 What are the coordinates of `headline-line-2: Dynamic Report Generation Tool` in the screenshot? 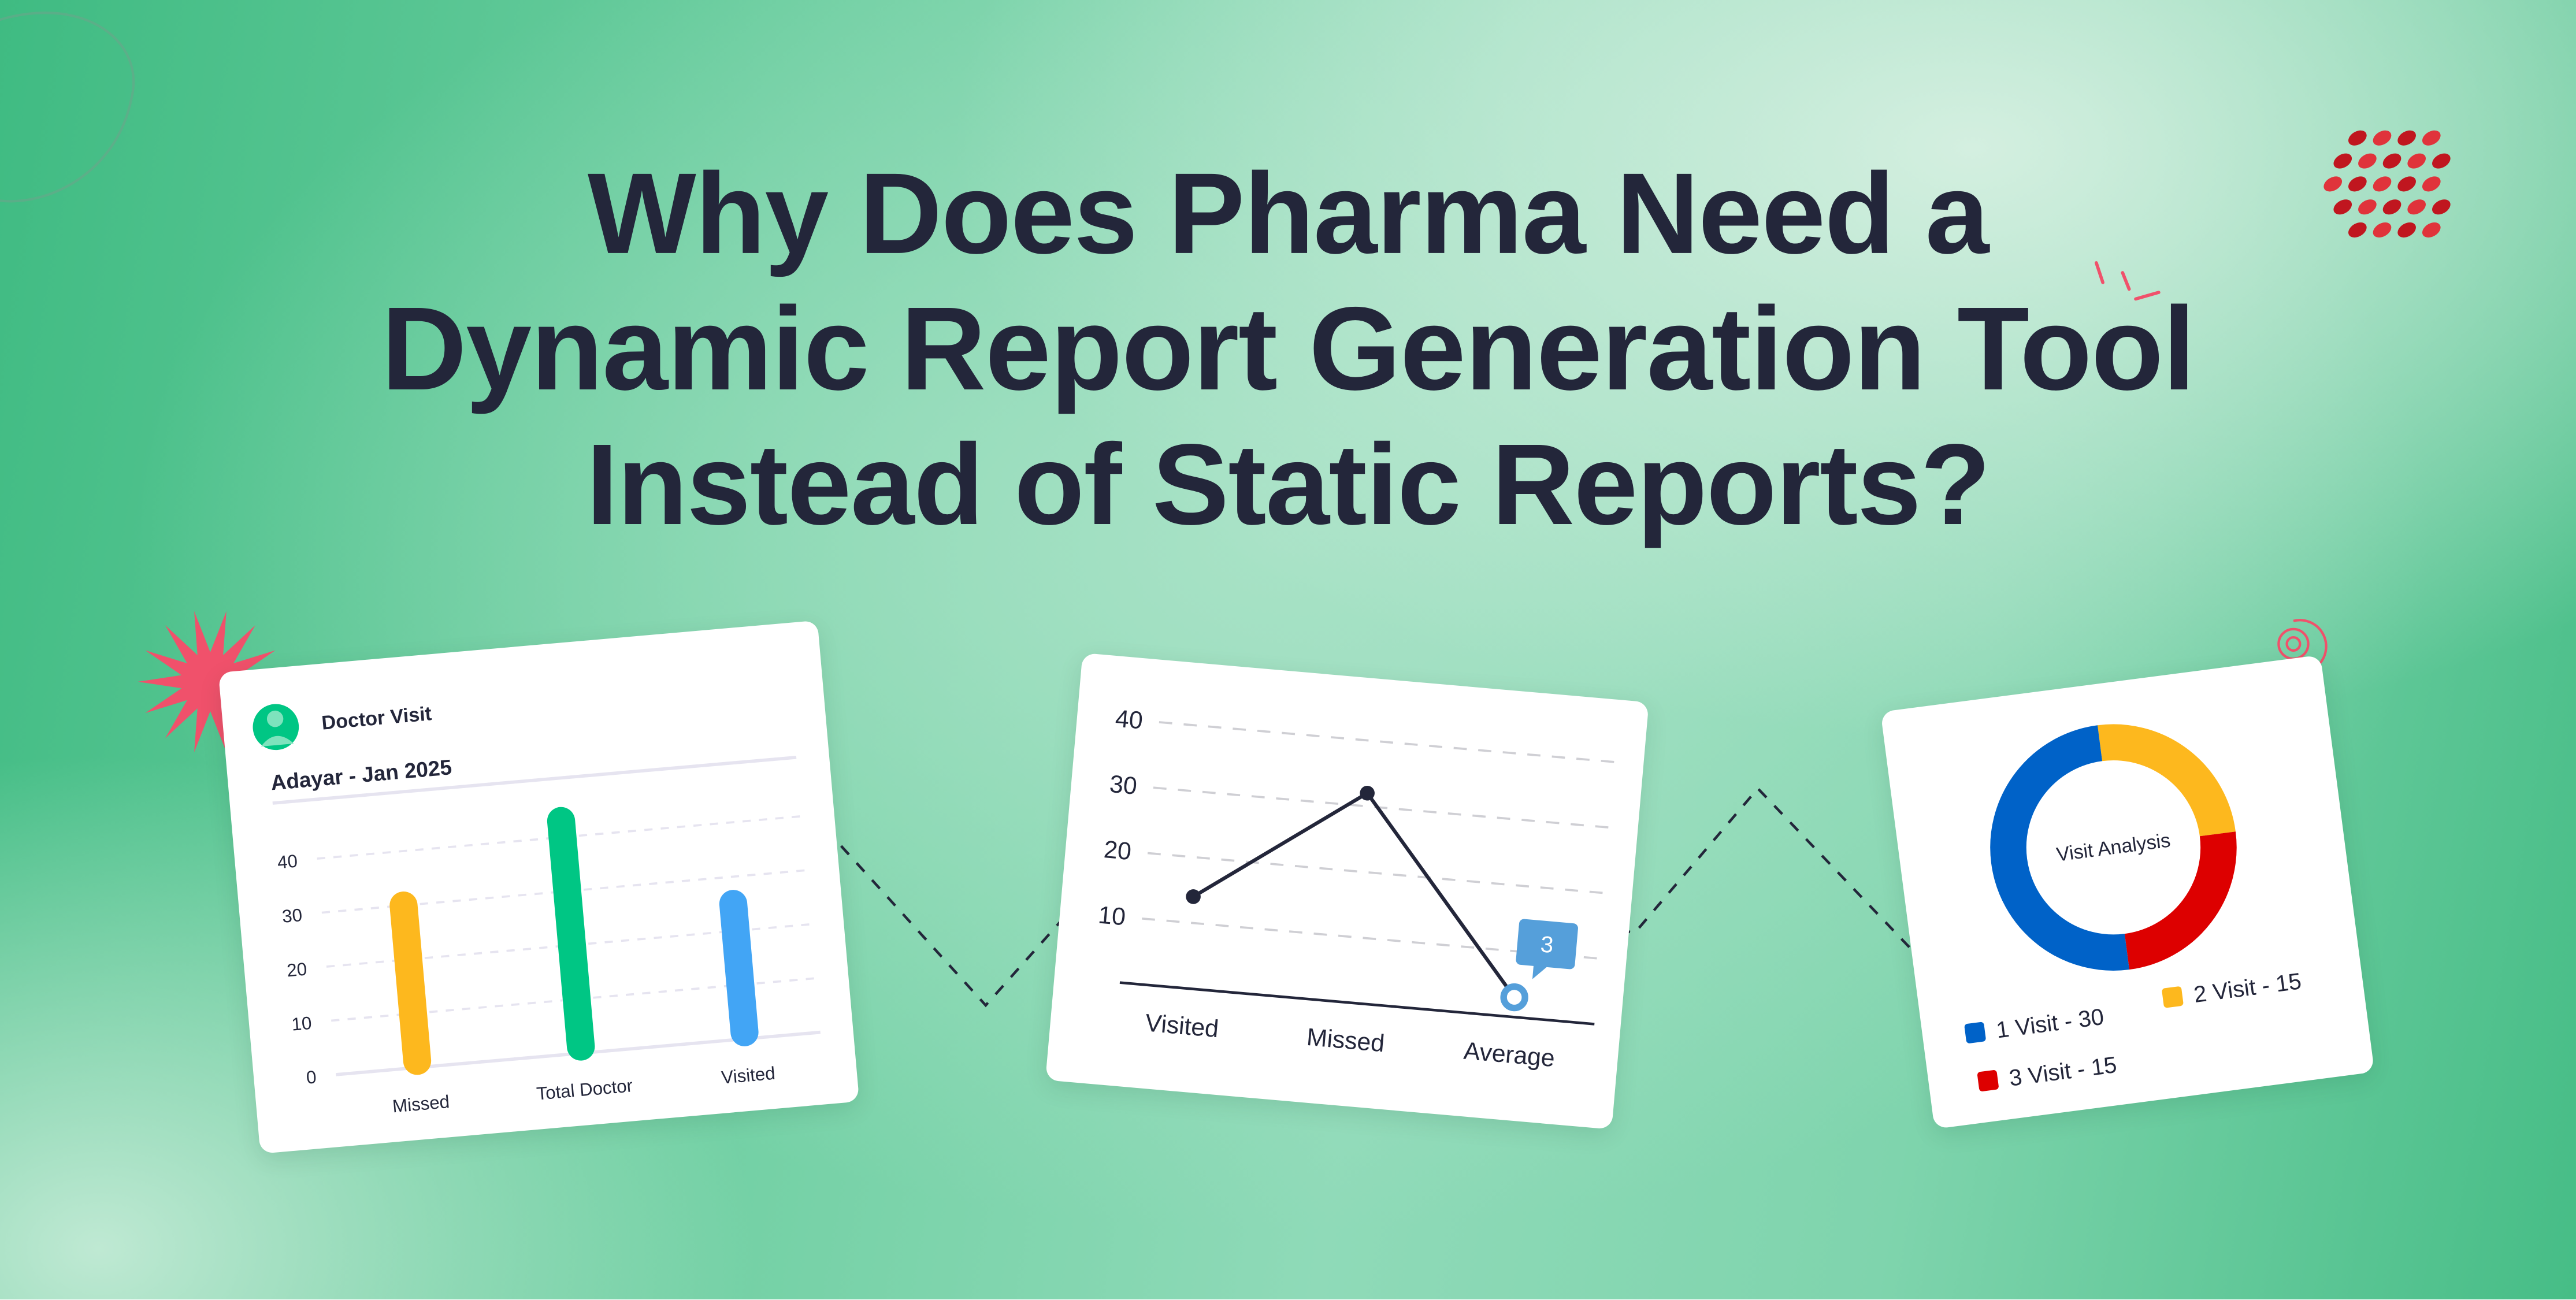 It's located at (1289, 350).